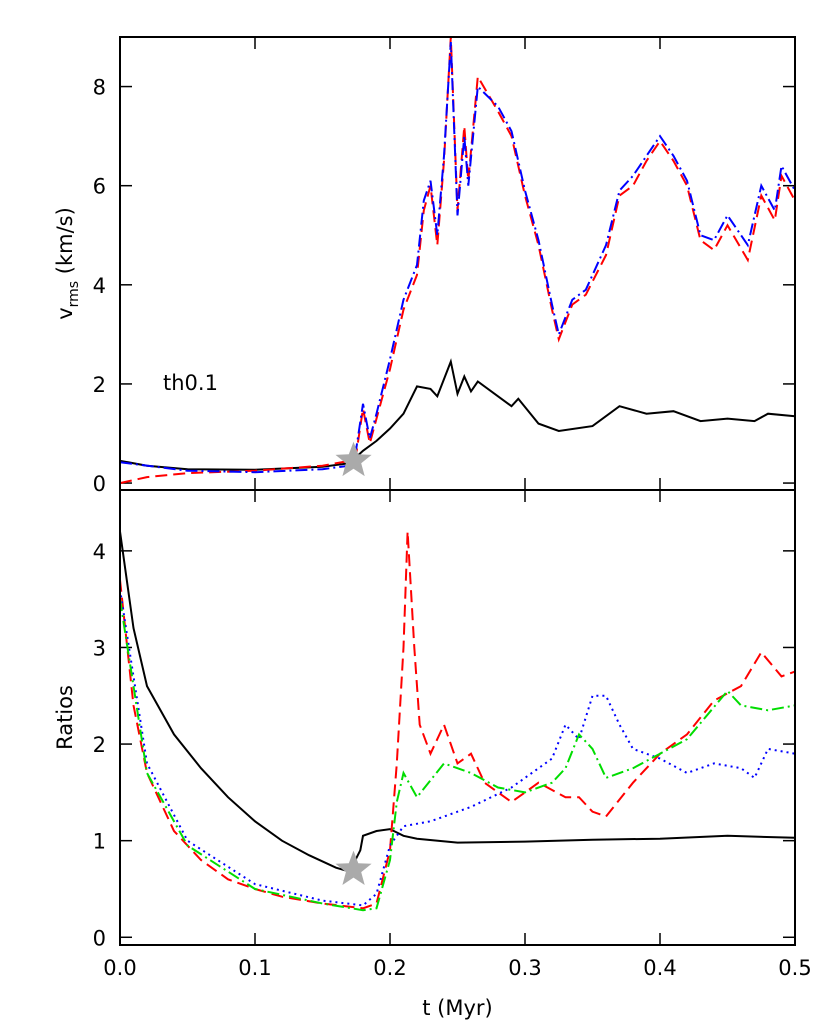 This screenshot has height=1027, width=830. What do you see at coordinates (99, 648) in the screenshot?
I see `y-tick-label: 3` at bounding box center [99, 648].